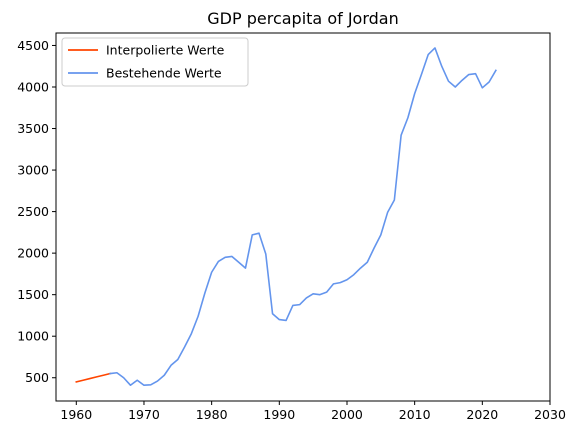 This screenshot has width=578, height=435. What do you see at coordinates (482, 414) in the screenshot?
I see `x-tick-label-2020: 2020` at bounding box center [482, 414].